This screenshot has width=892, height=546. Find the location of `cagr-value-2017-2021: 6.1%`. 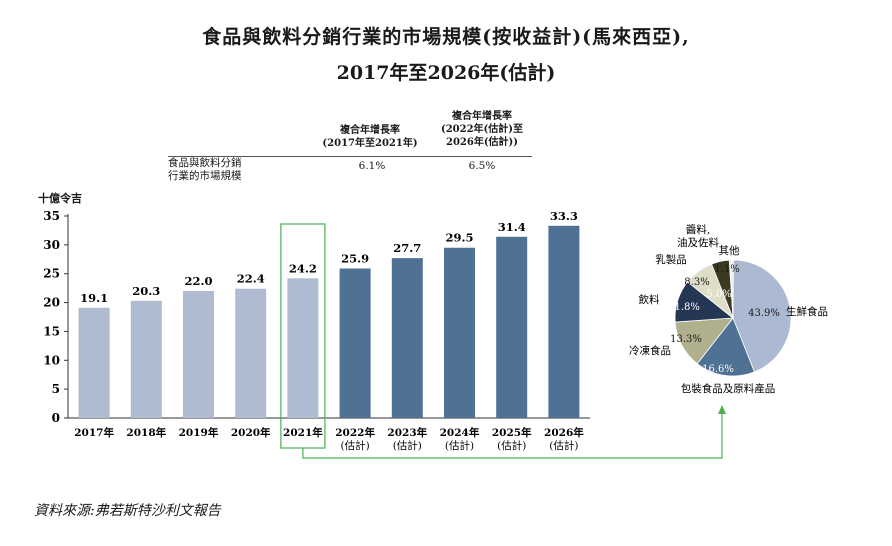

cagr-value-2017-2021: 6.1% is located at coordinates (372, 166).